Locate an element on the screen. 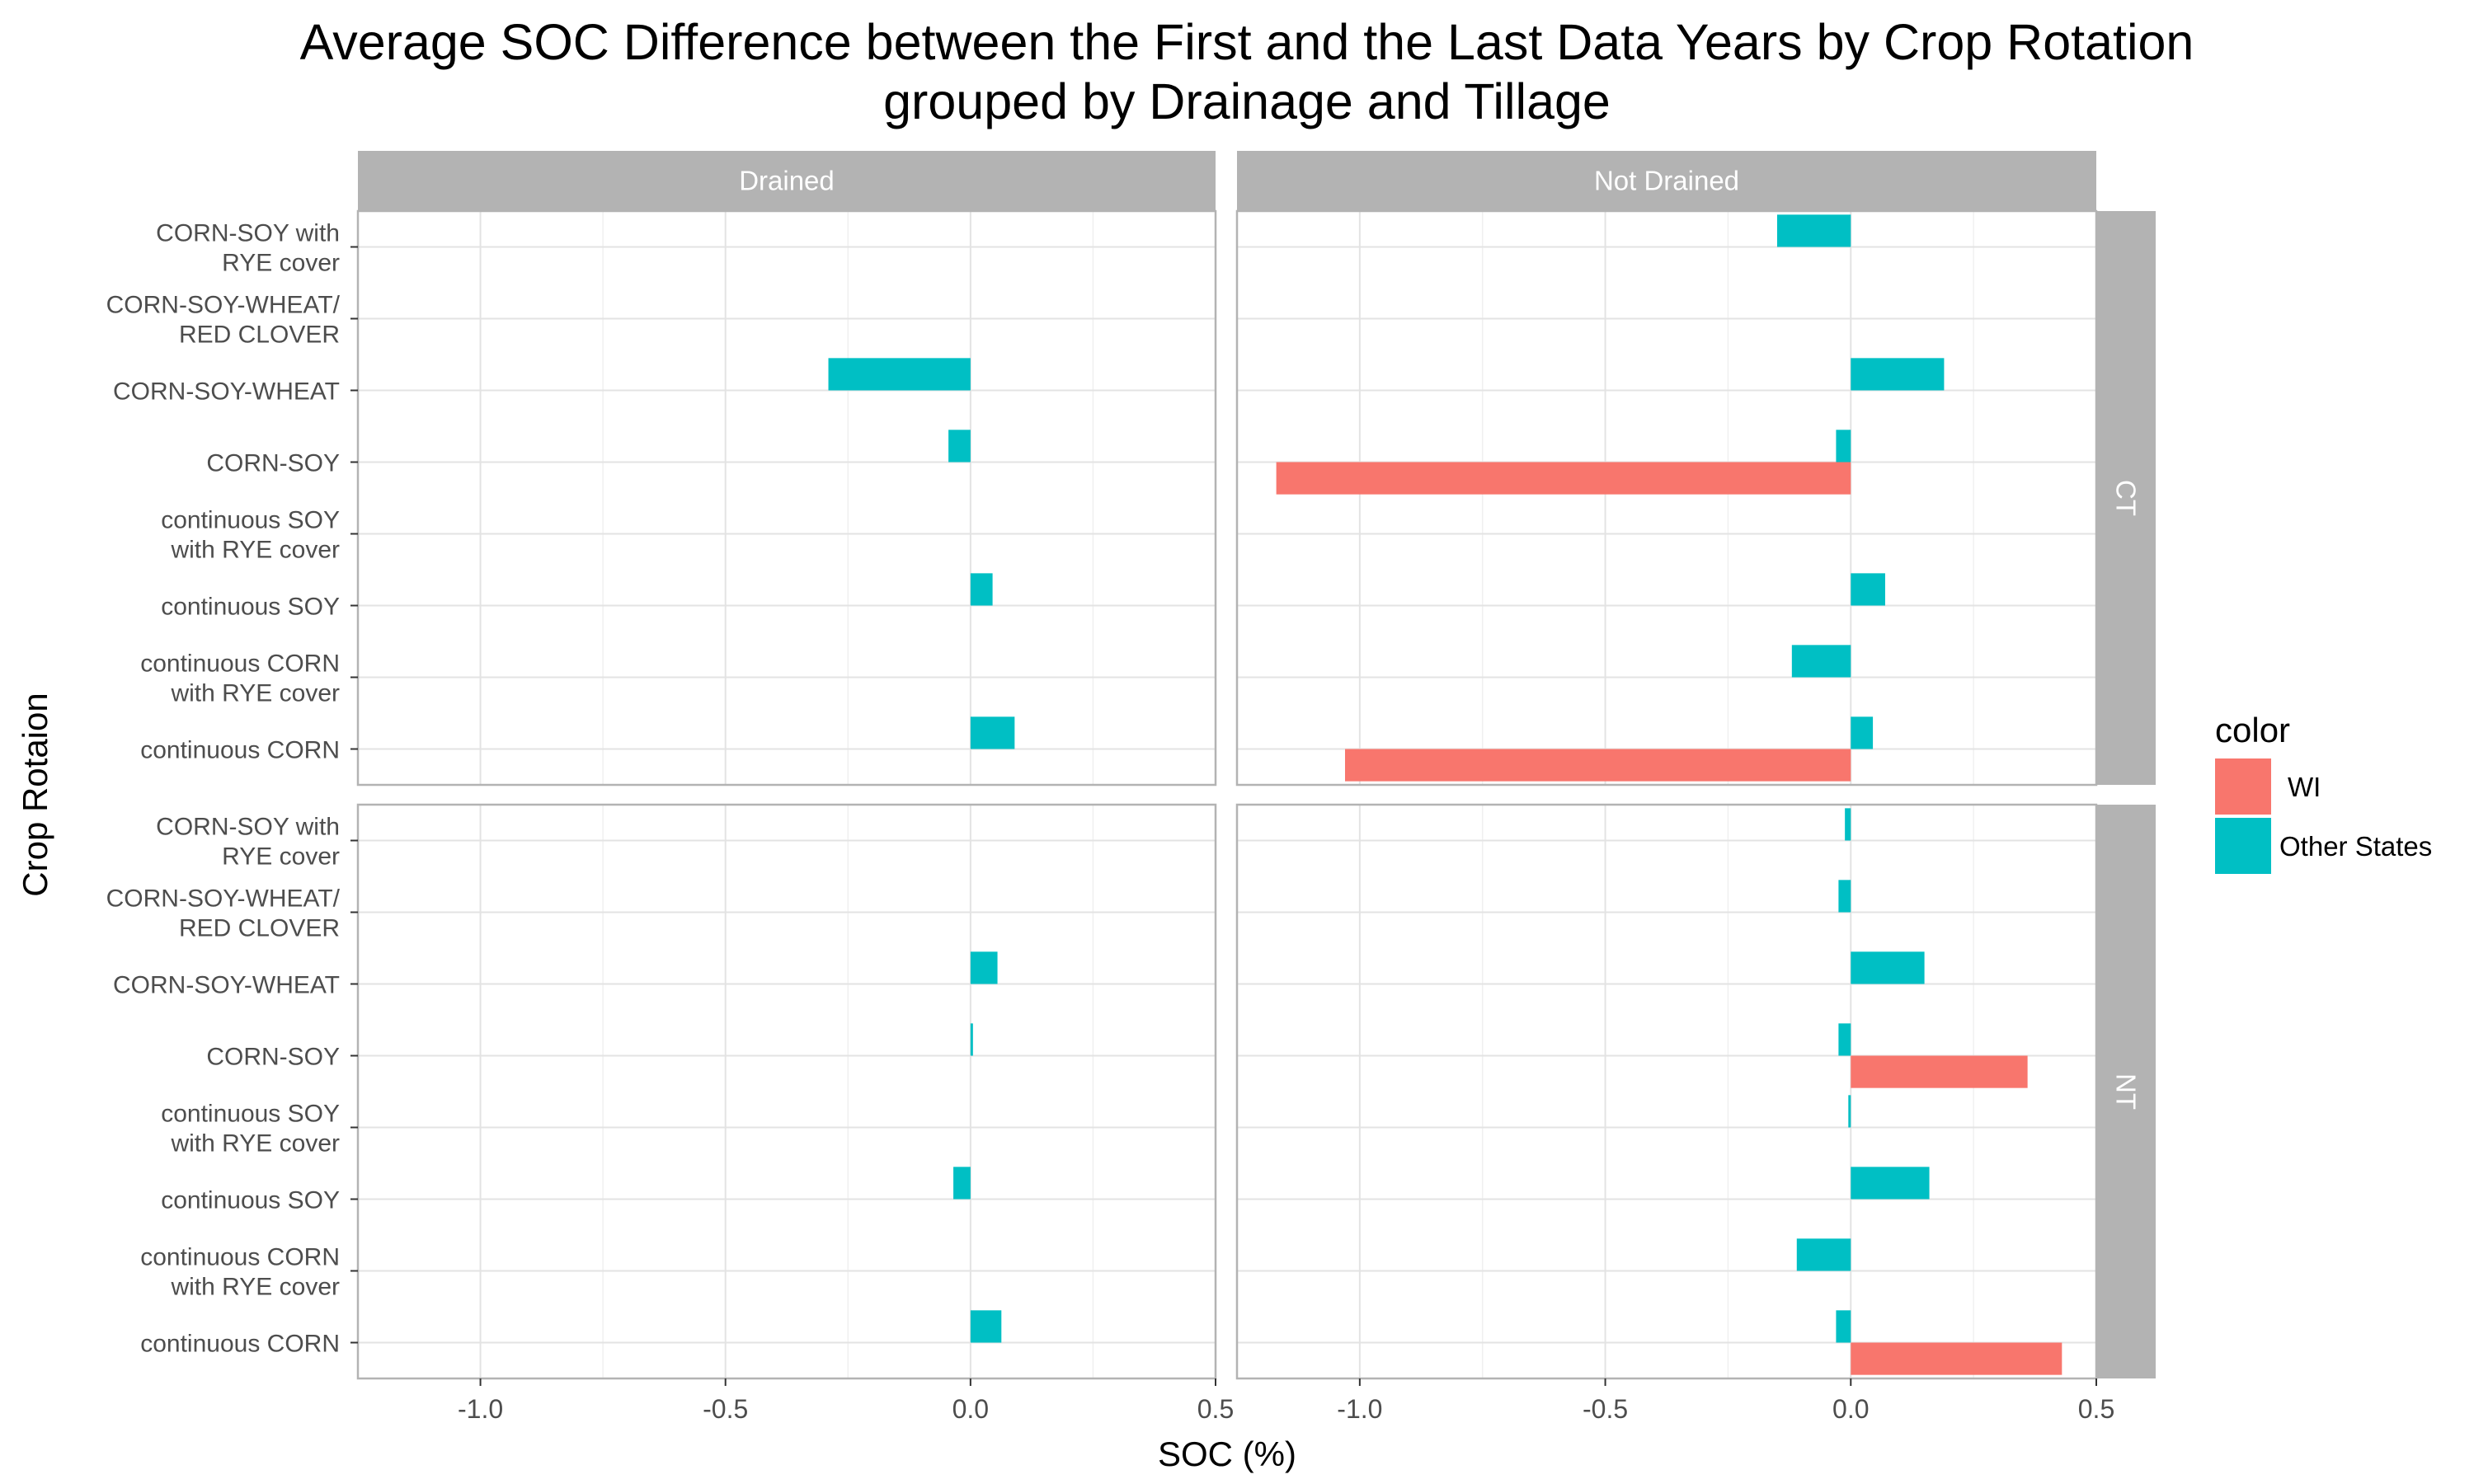 The image size is (2474, 1484). legend-title: color is located at coordinates (2252, 730).